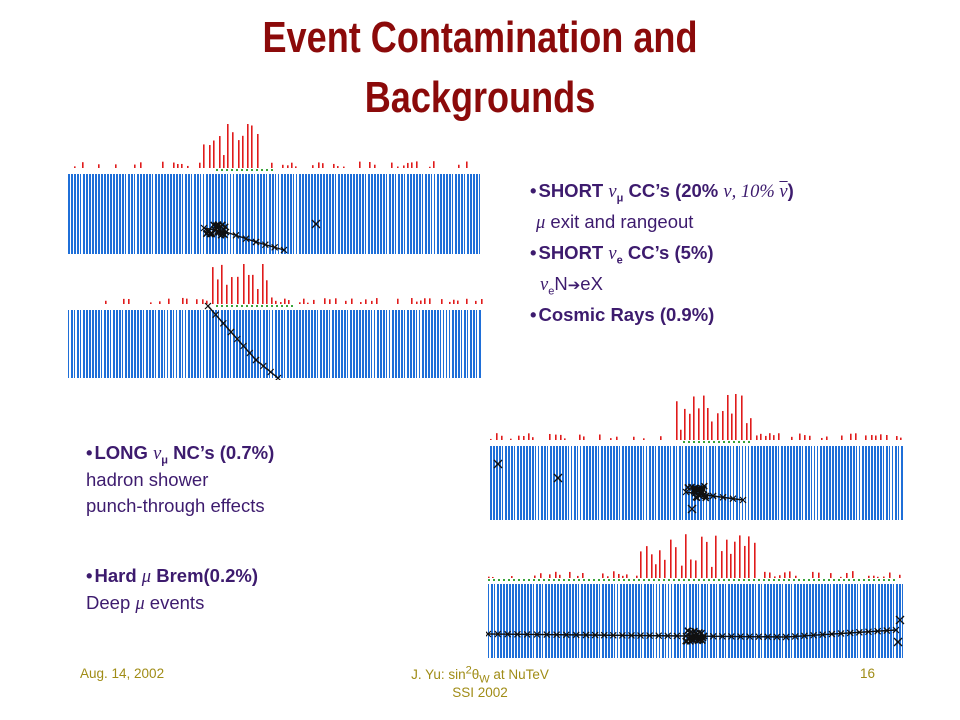 This screenshot has height=720, width=960. I want to click on event-display-3-svg, so click(696, 457).